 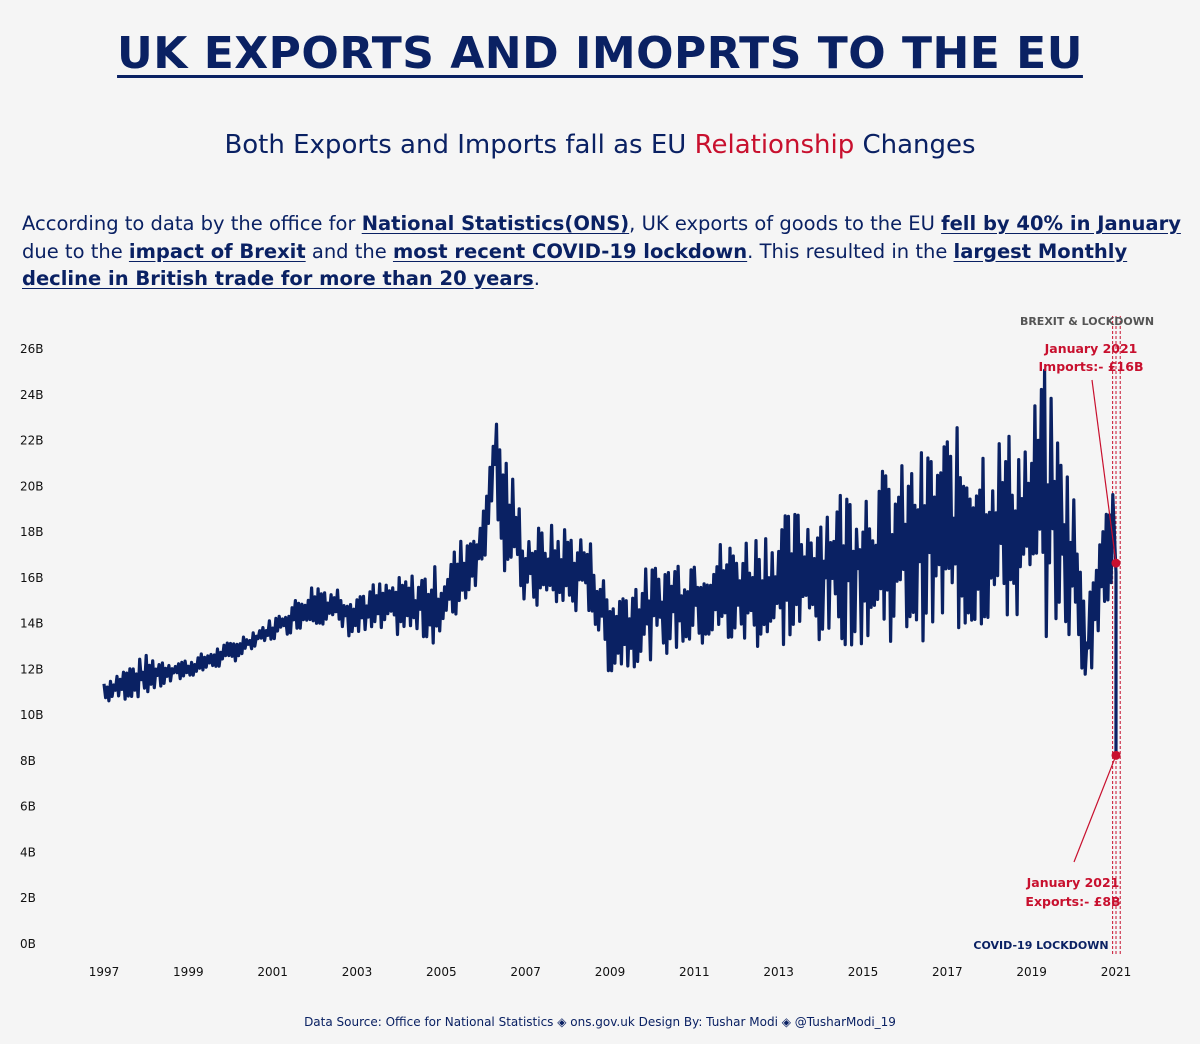 I want to click on intro-text: ., so click(x=536, y=278).